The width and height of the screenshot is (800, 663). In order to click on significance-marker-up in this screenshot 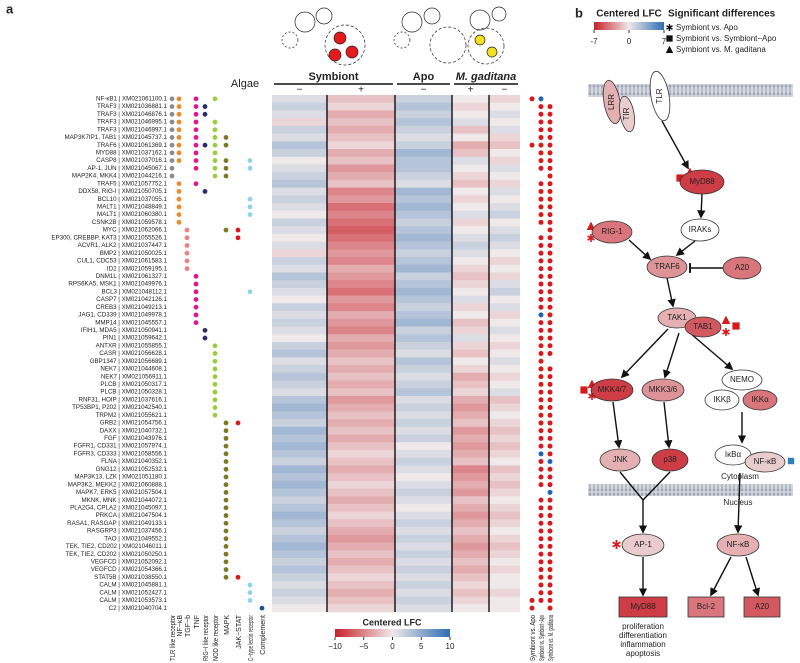, I will do `click(791, 461)`.